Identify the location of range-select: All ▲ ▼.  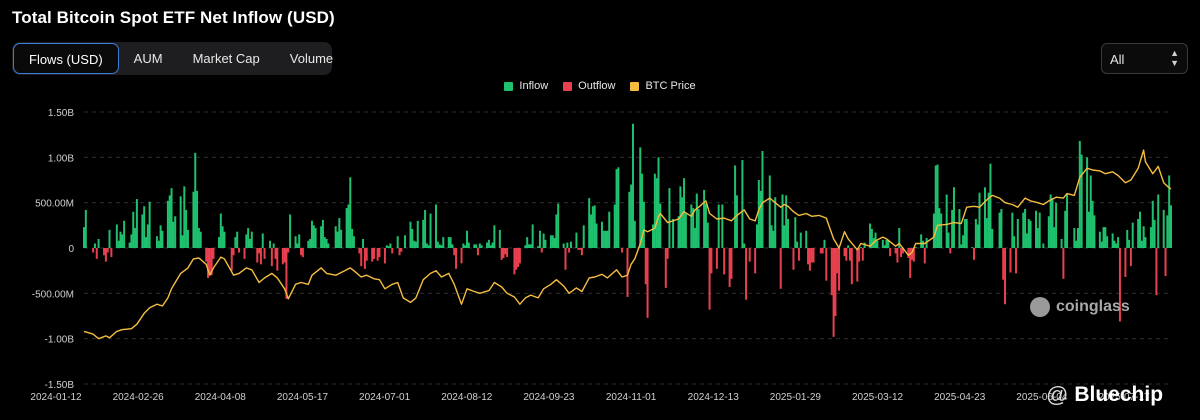
(1144, 58).